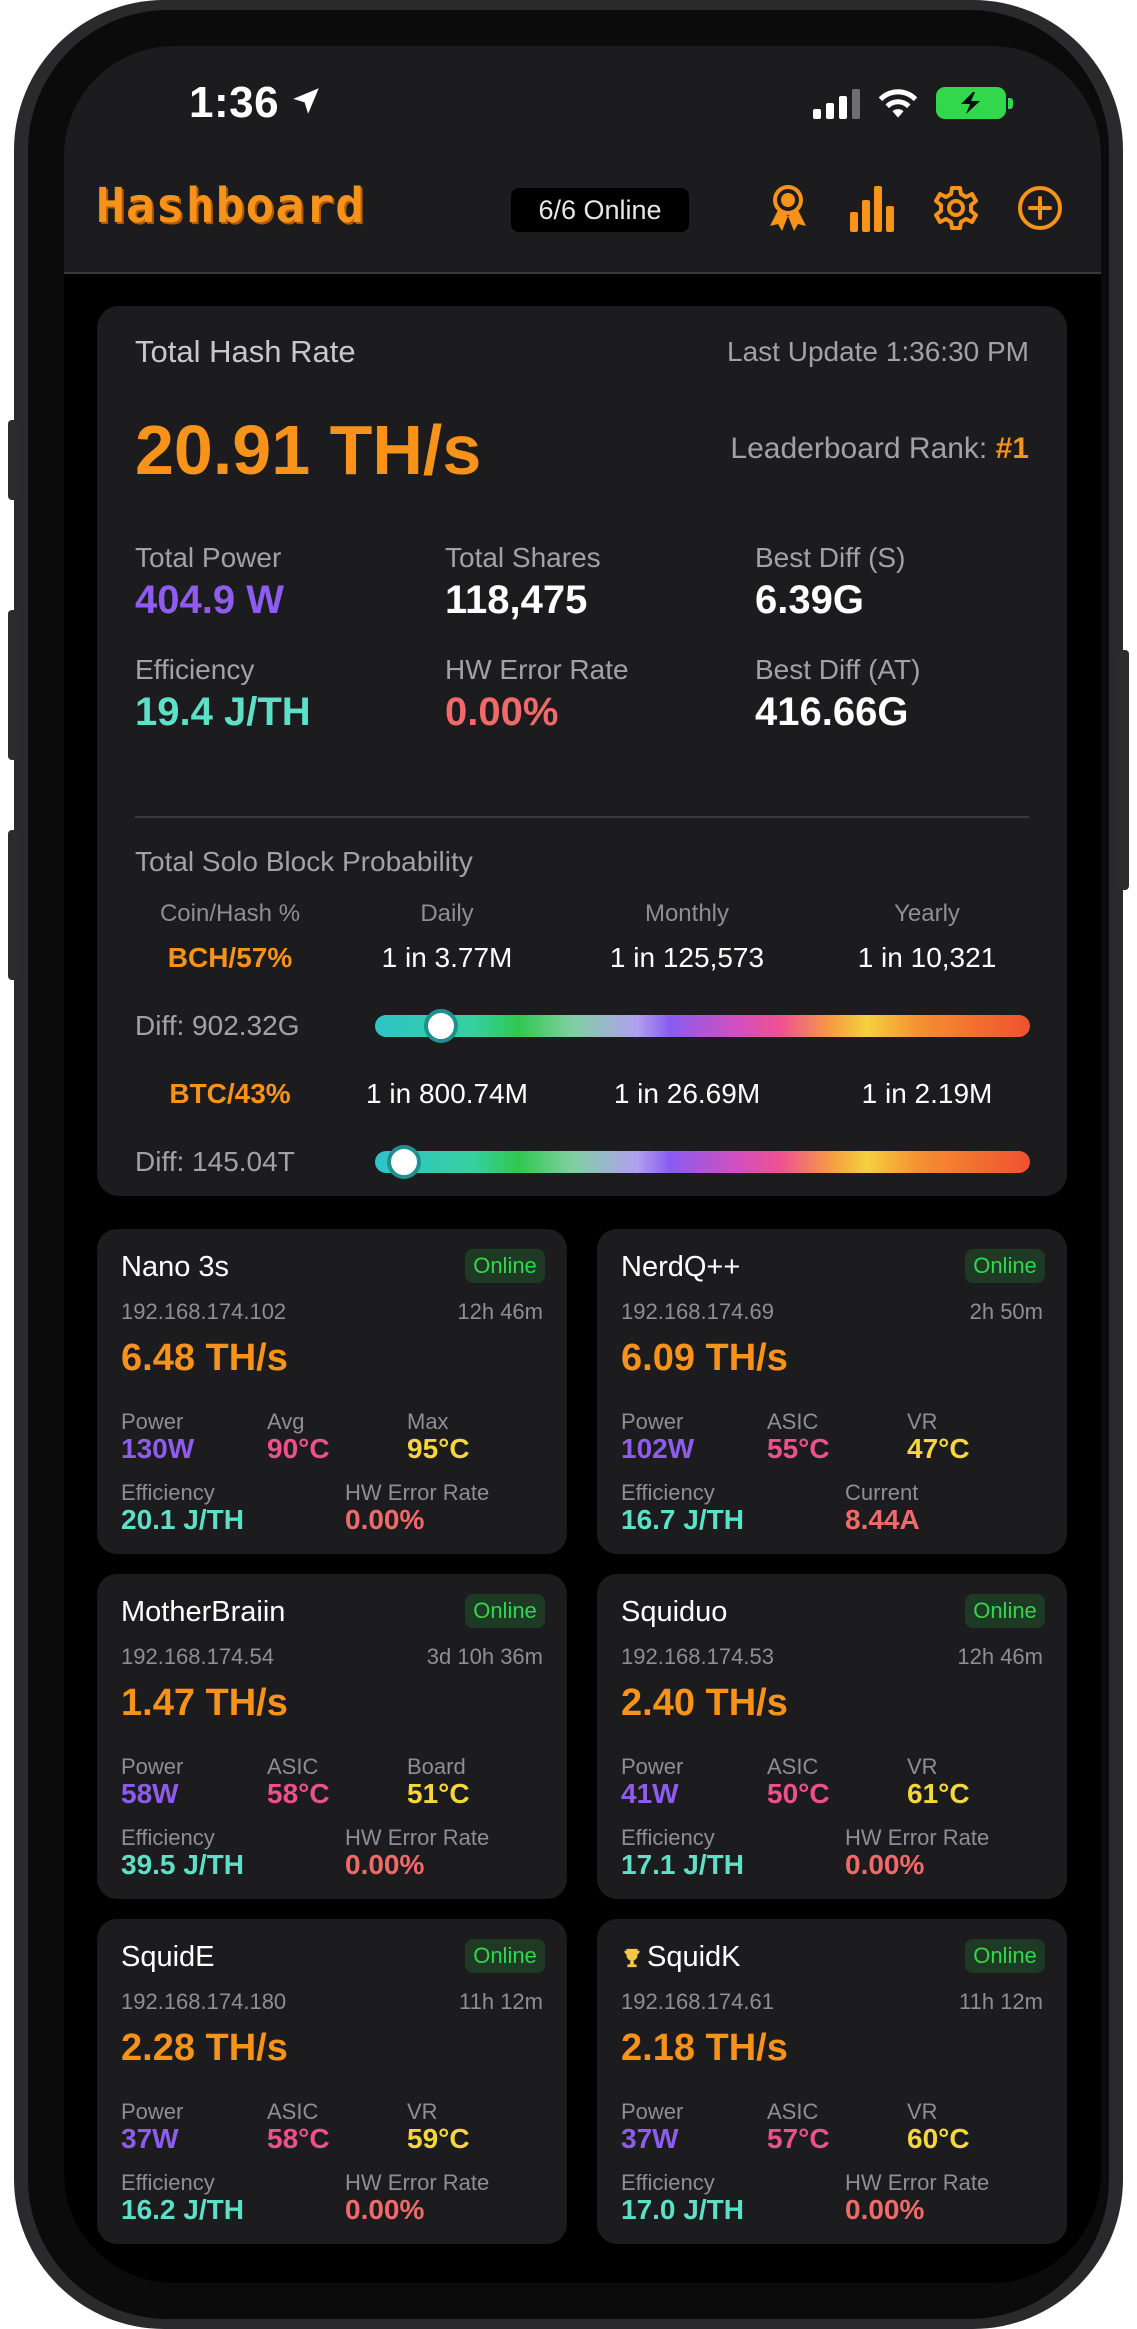 Image resolution: width=1137 pixels, height=2329 pixels. Describe the element at coordinates (885, 1864) in the screenshot. I see `extra-value: 0.00%` at that location.